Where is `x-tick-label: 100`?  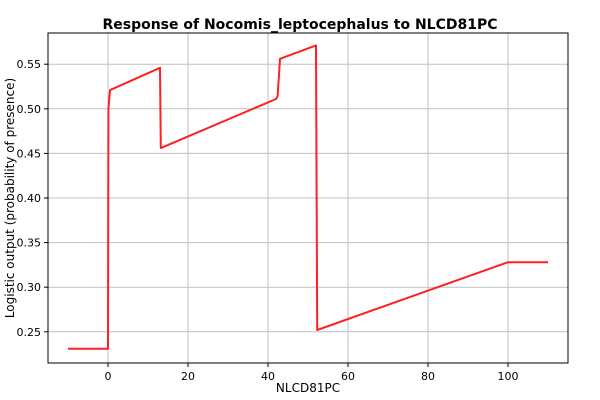
x-tick-label: 100 is located at coordinates (508, 376).